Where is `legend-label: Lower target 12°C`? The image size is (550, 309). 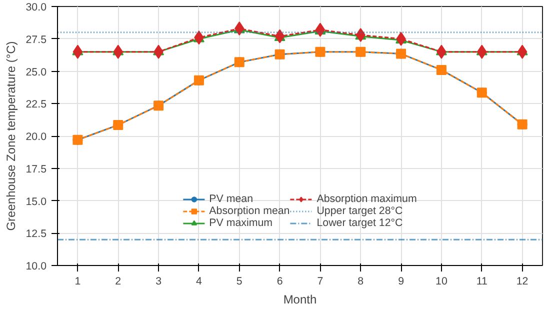
legend-label: Lower target 12°C is located at coordinates (359, 223).